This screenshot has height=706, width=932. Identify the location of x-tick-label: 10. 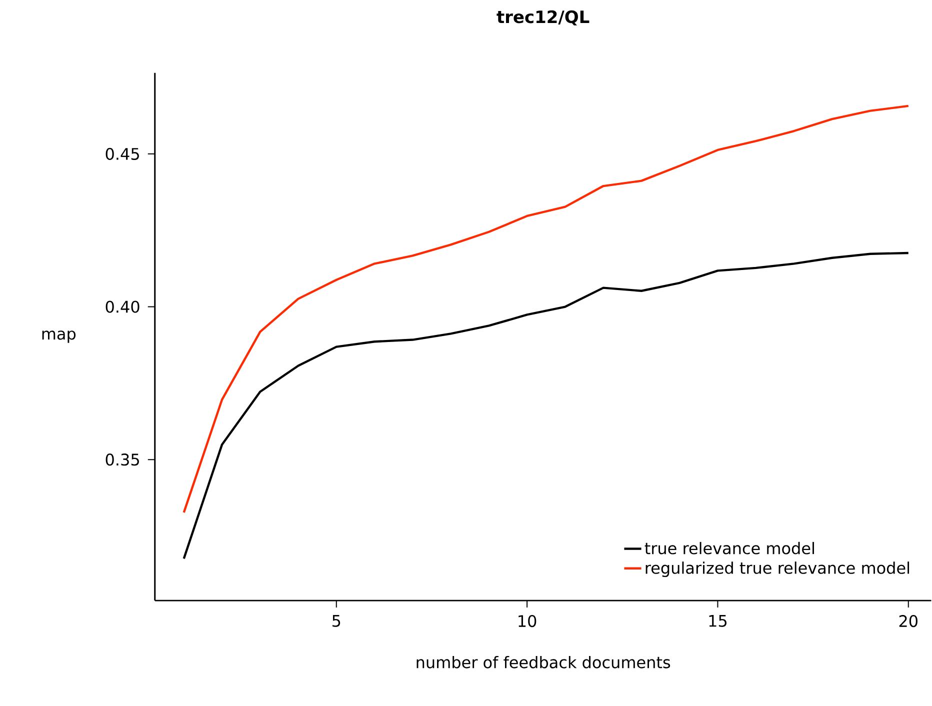
(527, 620).